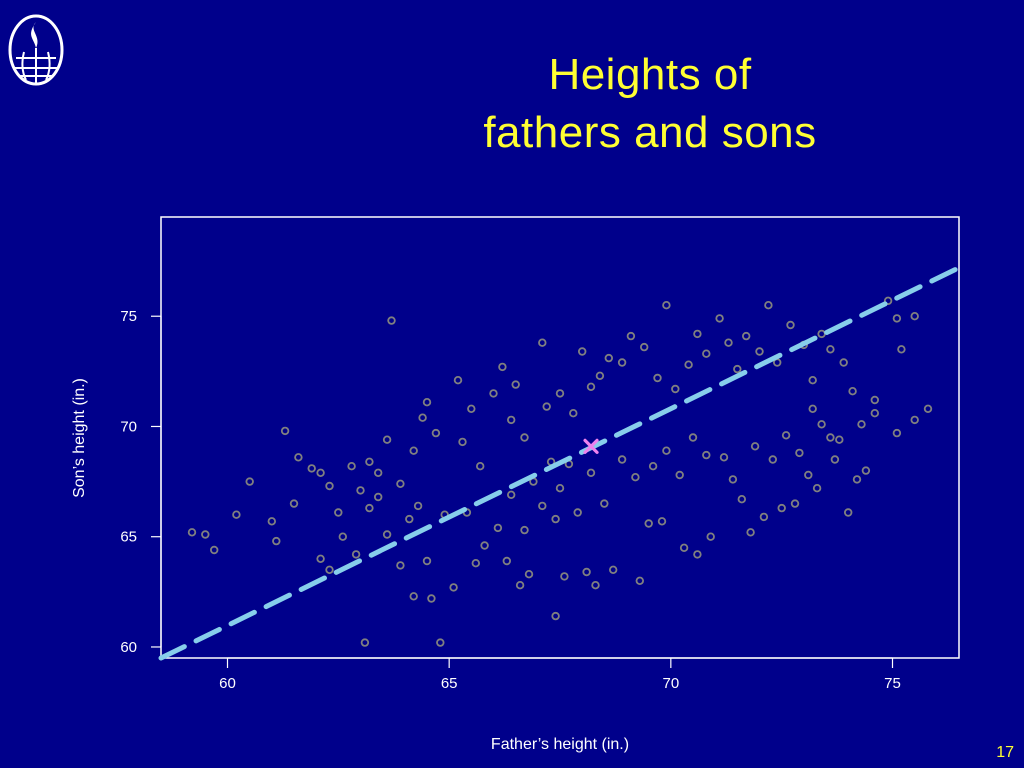  I want to click on slide-title: Heights of fathers and sons, so click(650, 104).